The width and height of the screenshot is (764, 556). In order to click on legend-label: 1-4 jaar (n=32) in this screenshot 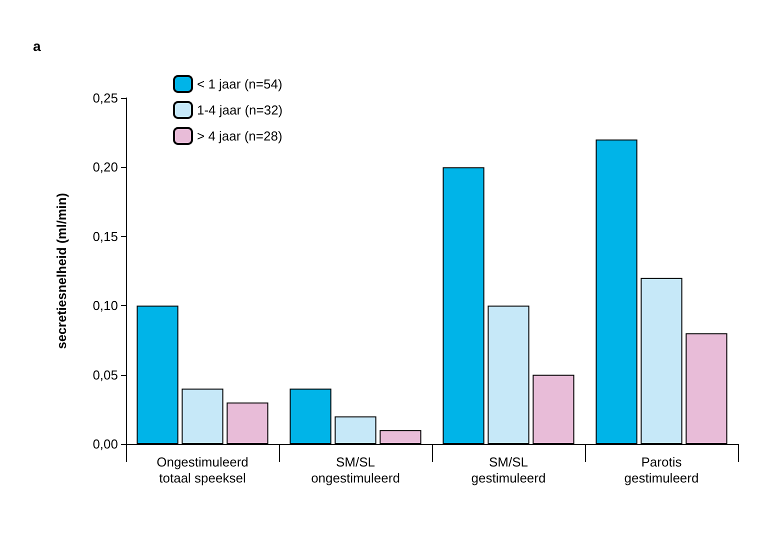, I will do `click(240, 110)`.